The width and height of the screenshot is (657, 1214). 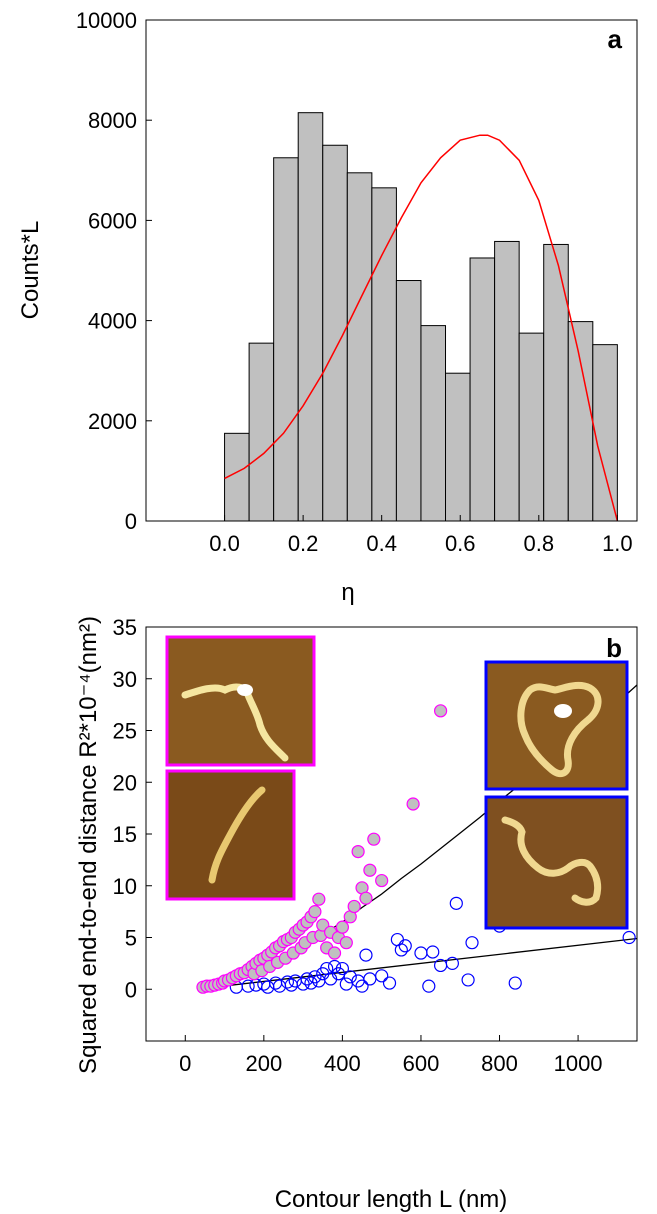 I want to click on y-tick-label: 35, so click(x=125, y=627).